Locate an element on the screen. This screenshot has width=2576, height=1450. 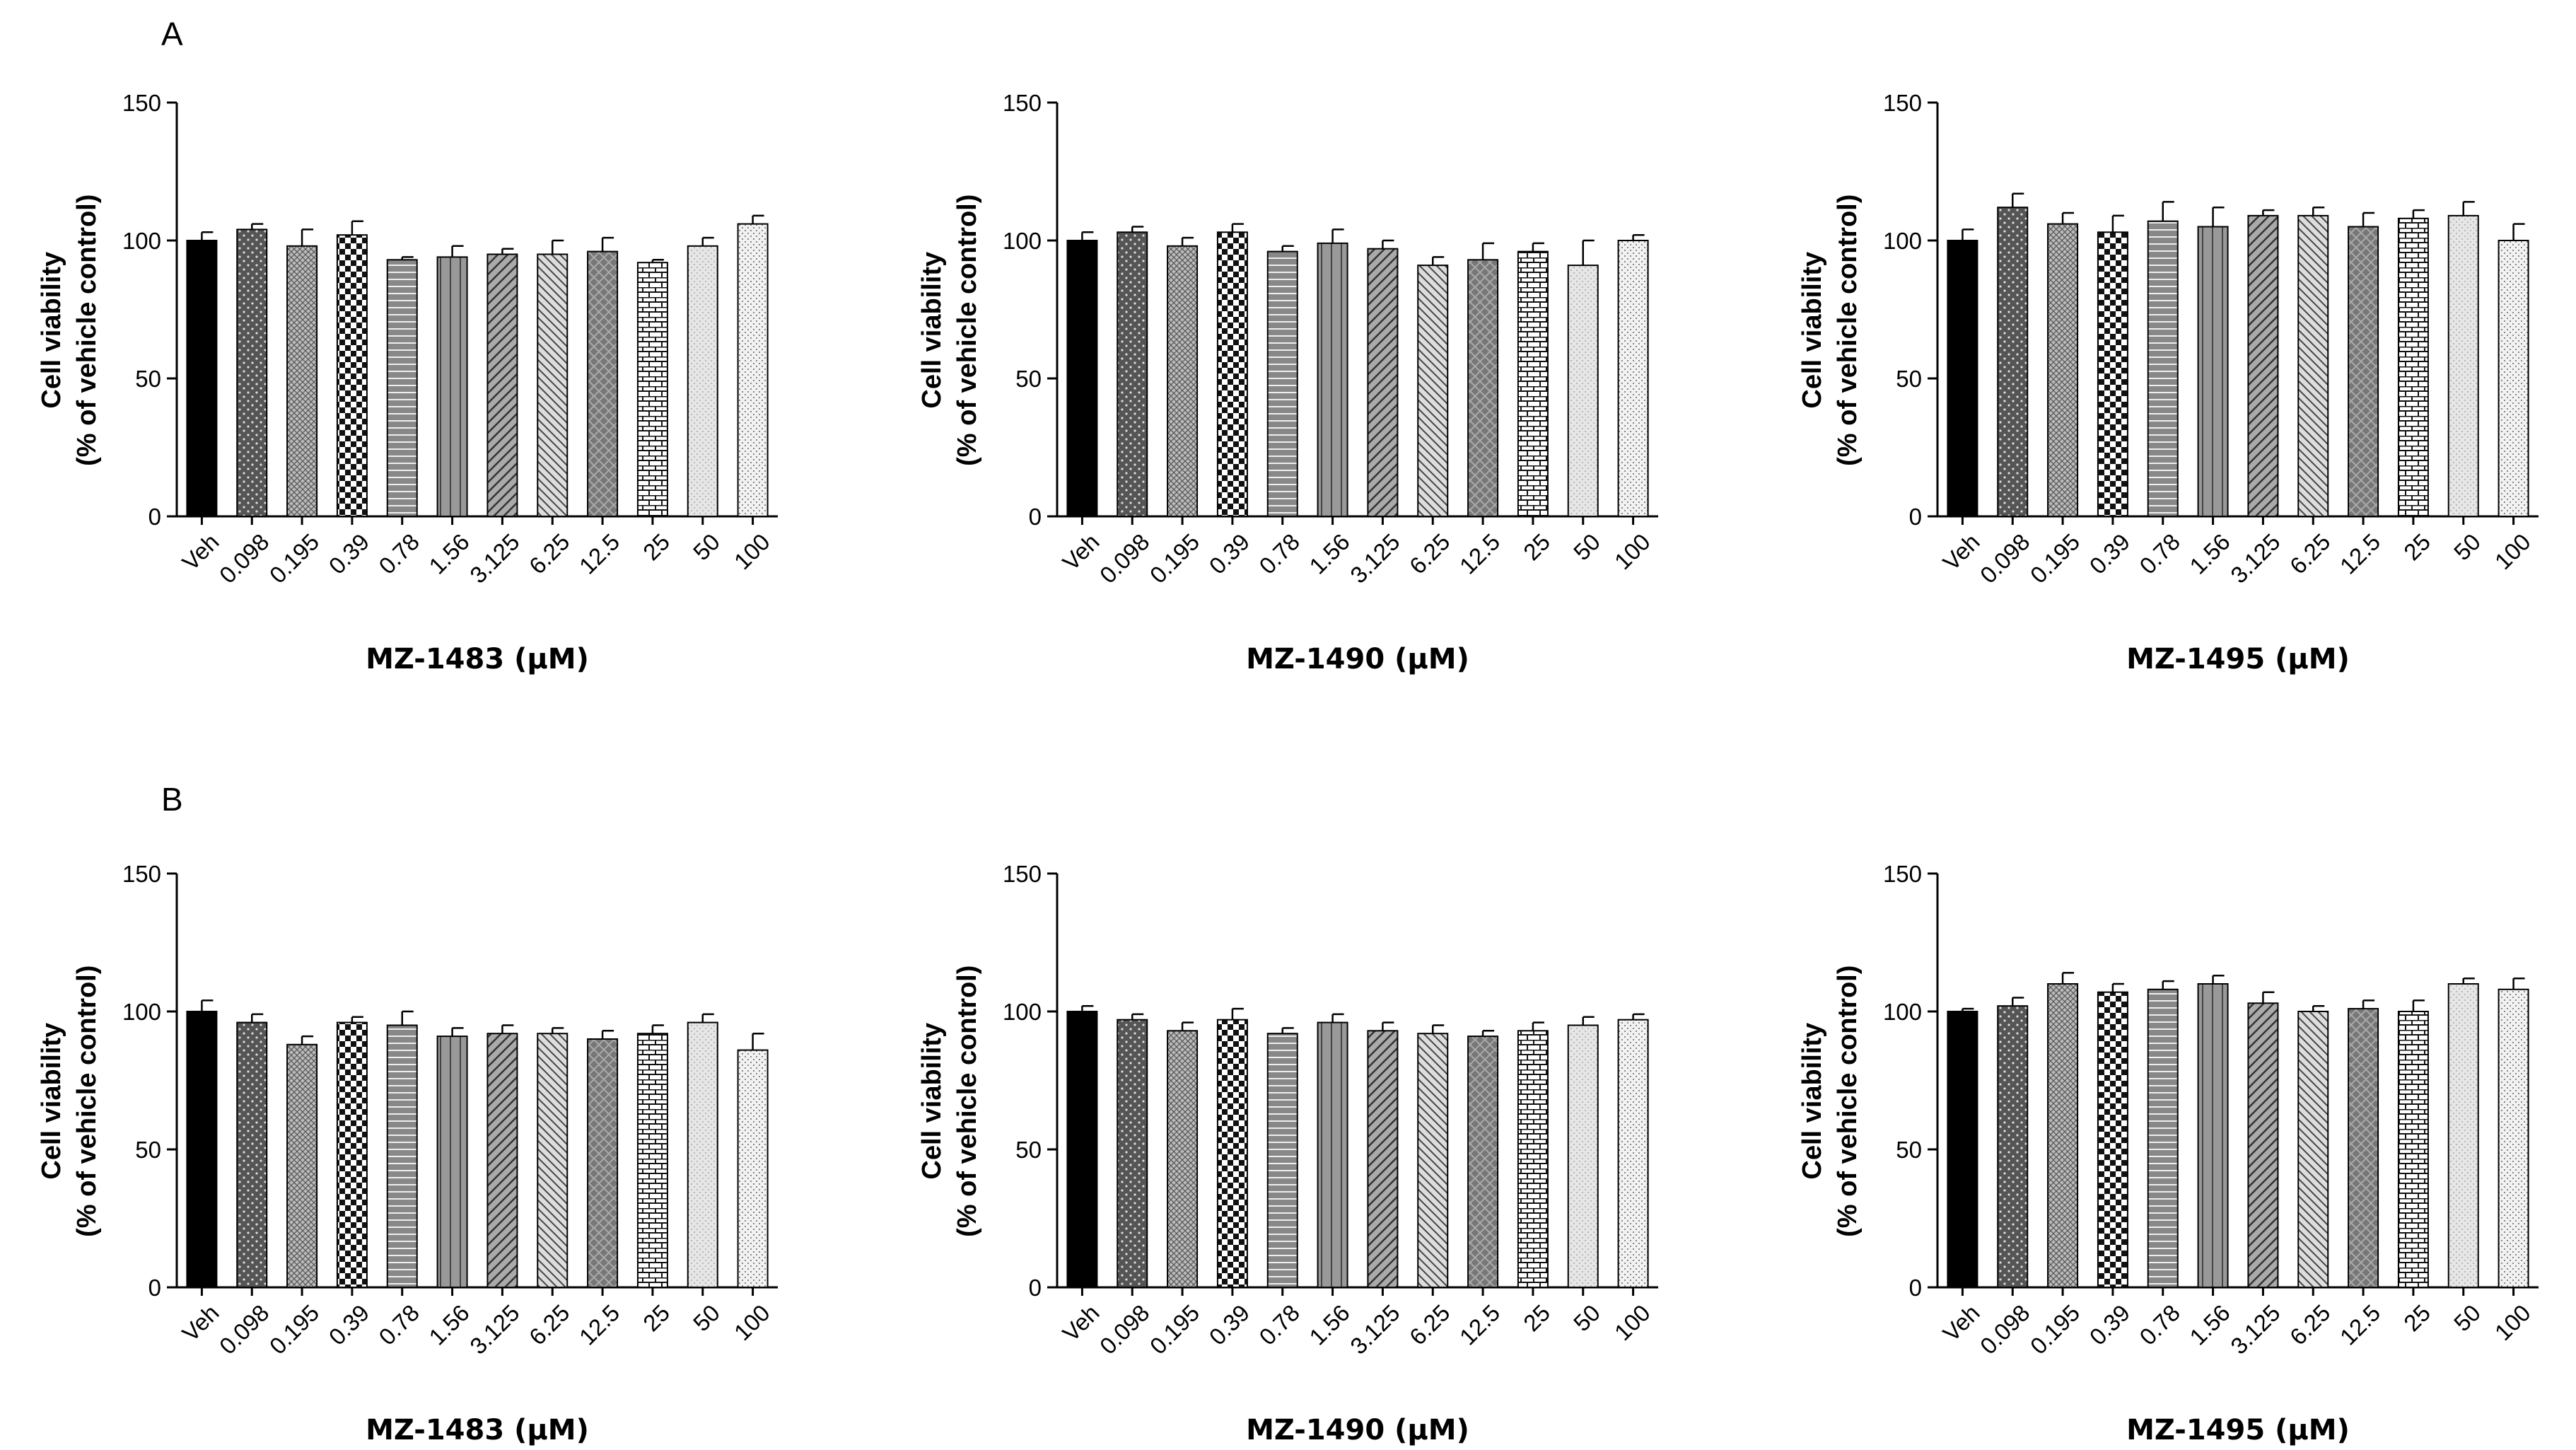
x-axis-label: MZ-1495 (μM) is located at coordinates (2238, 1430).